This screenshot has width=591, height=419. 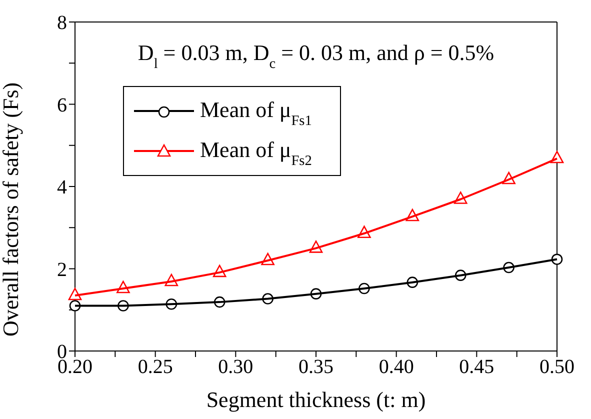 What do you see at coordinates (396, 367) in the screenshot?
I see `x-tick-label: 0.40` at bounding box center [396, 367].